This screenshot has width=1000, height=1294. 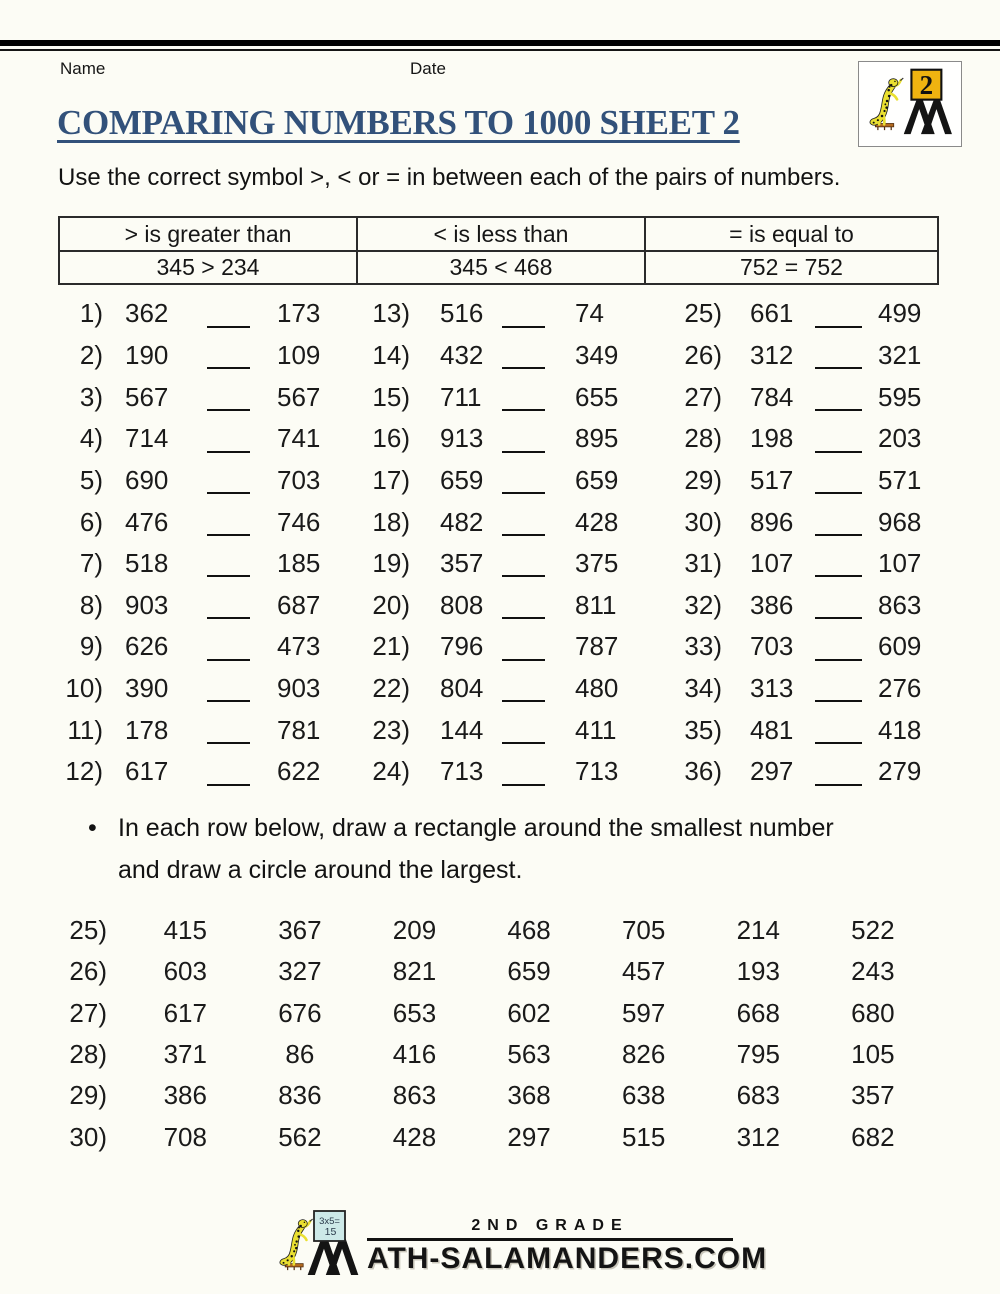 What do you see at coordinates (91, 604) in the screenshot?
I see `problem-number: 8)` at bounding box center [91, 604].